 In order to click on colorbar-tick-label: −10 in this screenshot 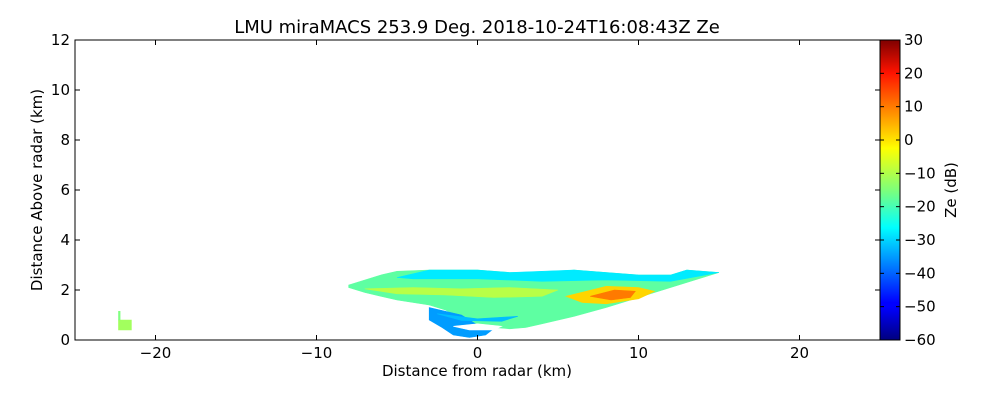, I will do `click(920, 173)`.